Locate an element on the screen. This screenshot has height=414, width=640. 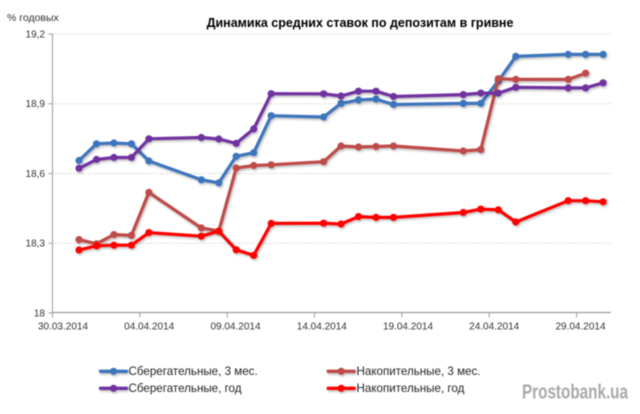
svg-text: 19.04.2014 is located at coordinates (408, 327).